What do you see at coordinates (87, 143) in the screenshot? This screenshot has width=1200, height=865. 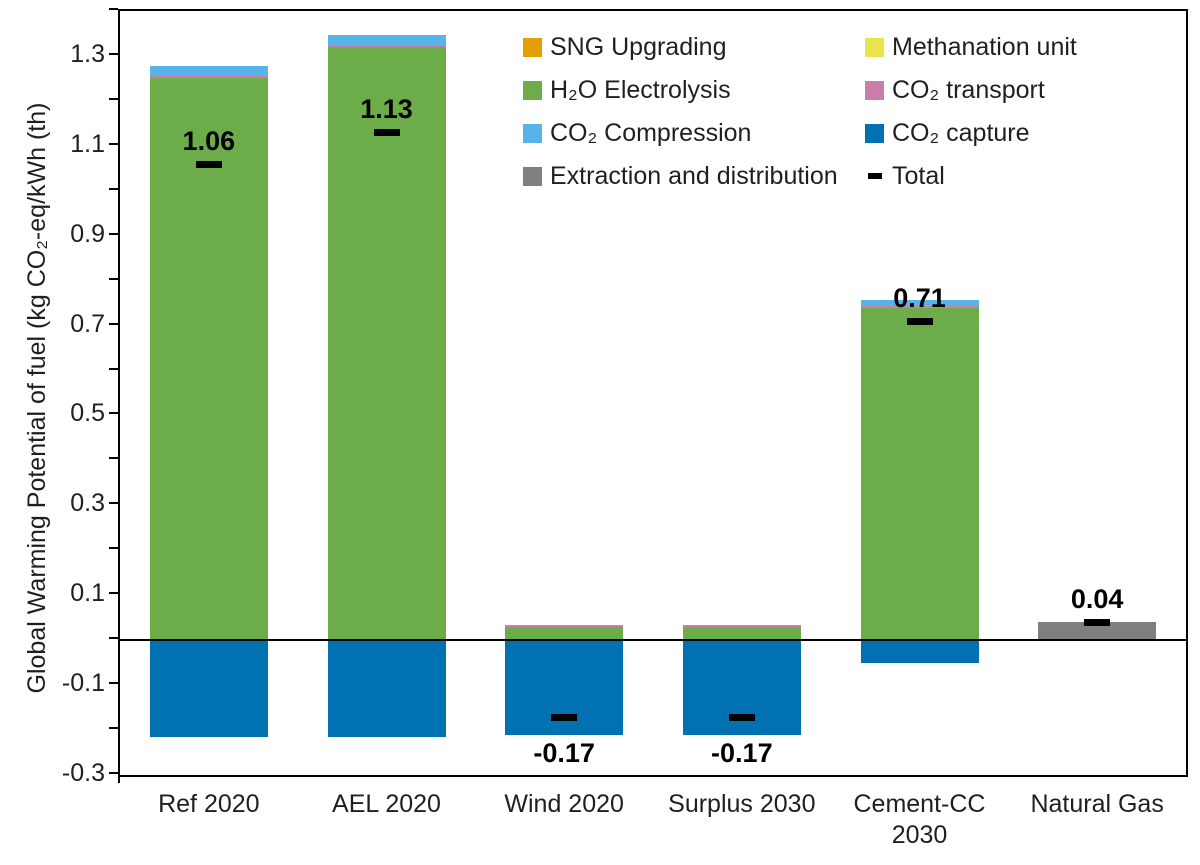 I see `y-tick-label: 1.1` at bounding box center [87, 143].